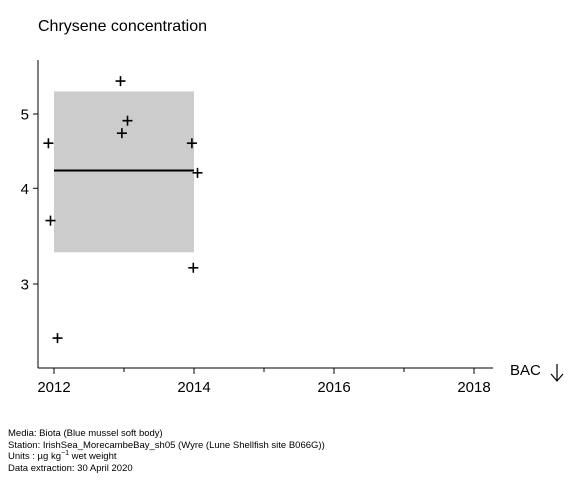  I want to click on units-suffix: wet weight, so click(92, 457).